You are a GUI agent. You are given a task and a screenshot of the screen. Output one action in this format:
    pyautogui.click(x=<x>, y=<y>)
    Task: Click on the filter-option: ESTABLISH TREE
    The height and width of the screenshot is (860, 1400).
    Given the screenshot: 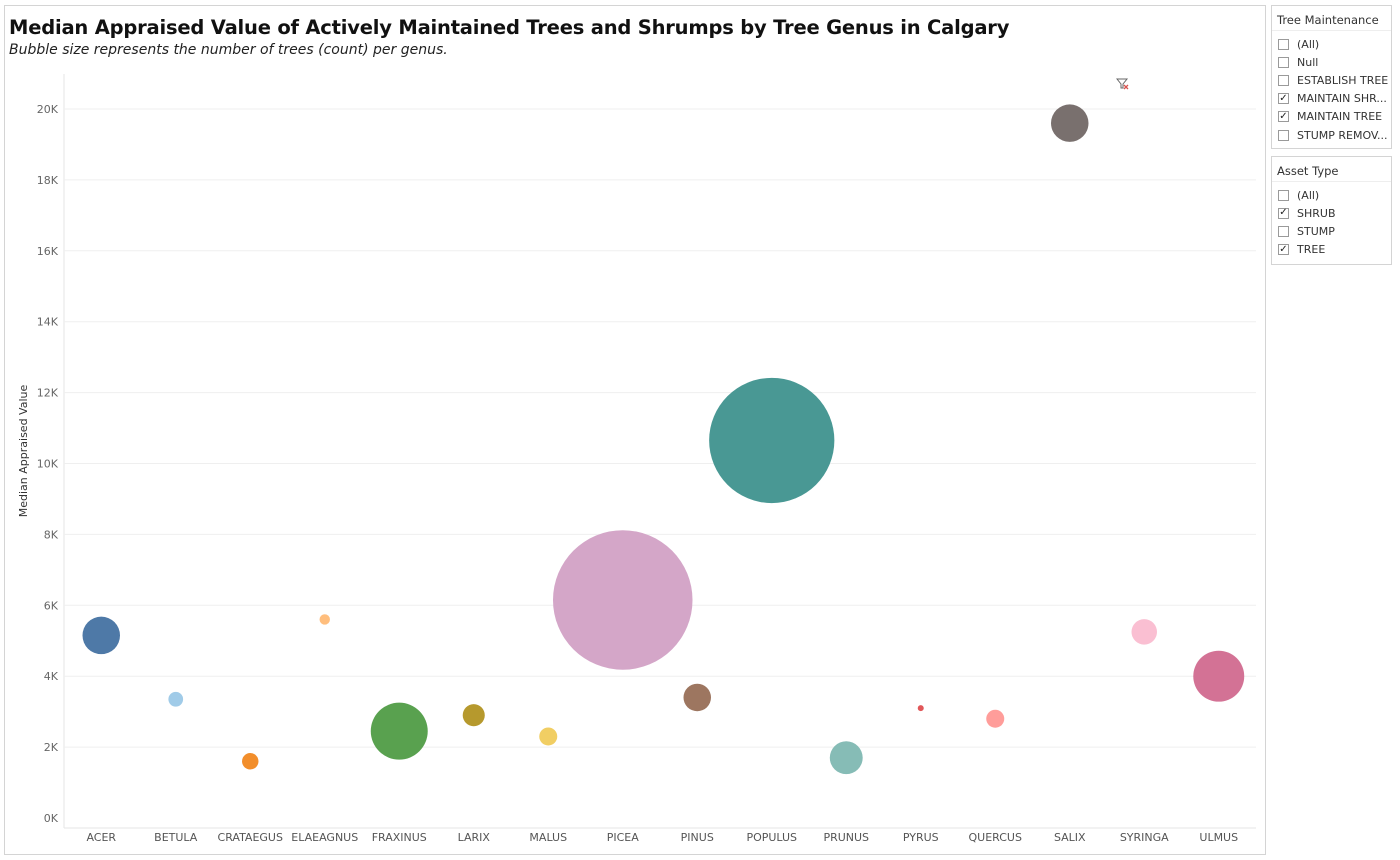 What is the action you would take?
    pyautogui.click(x=1331, y=80)
    